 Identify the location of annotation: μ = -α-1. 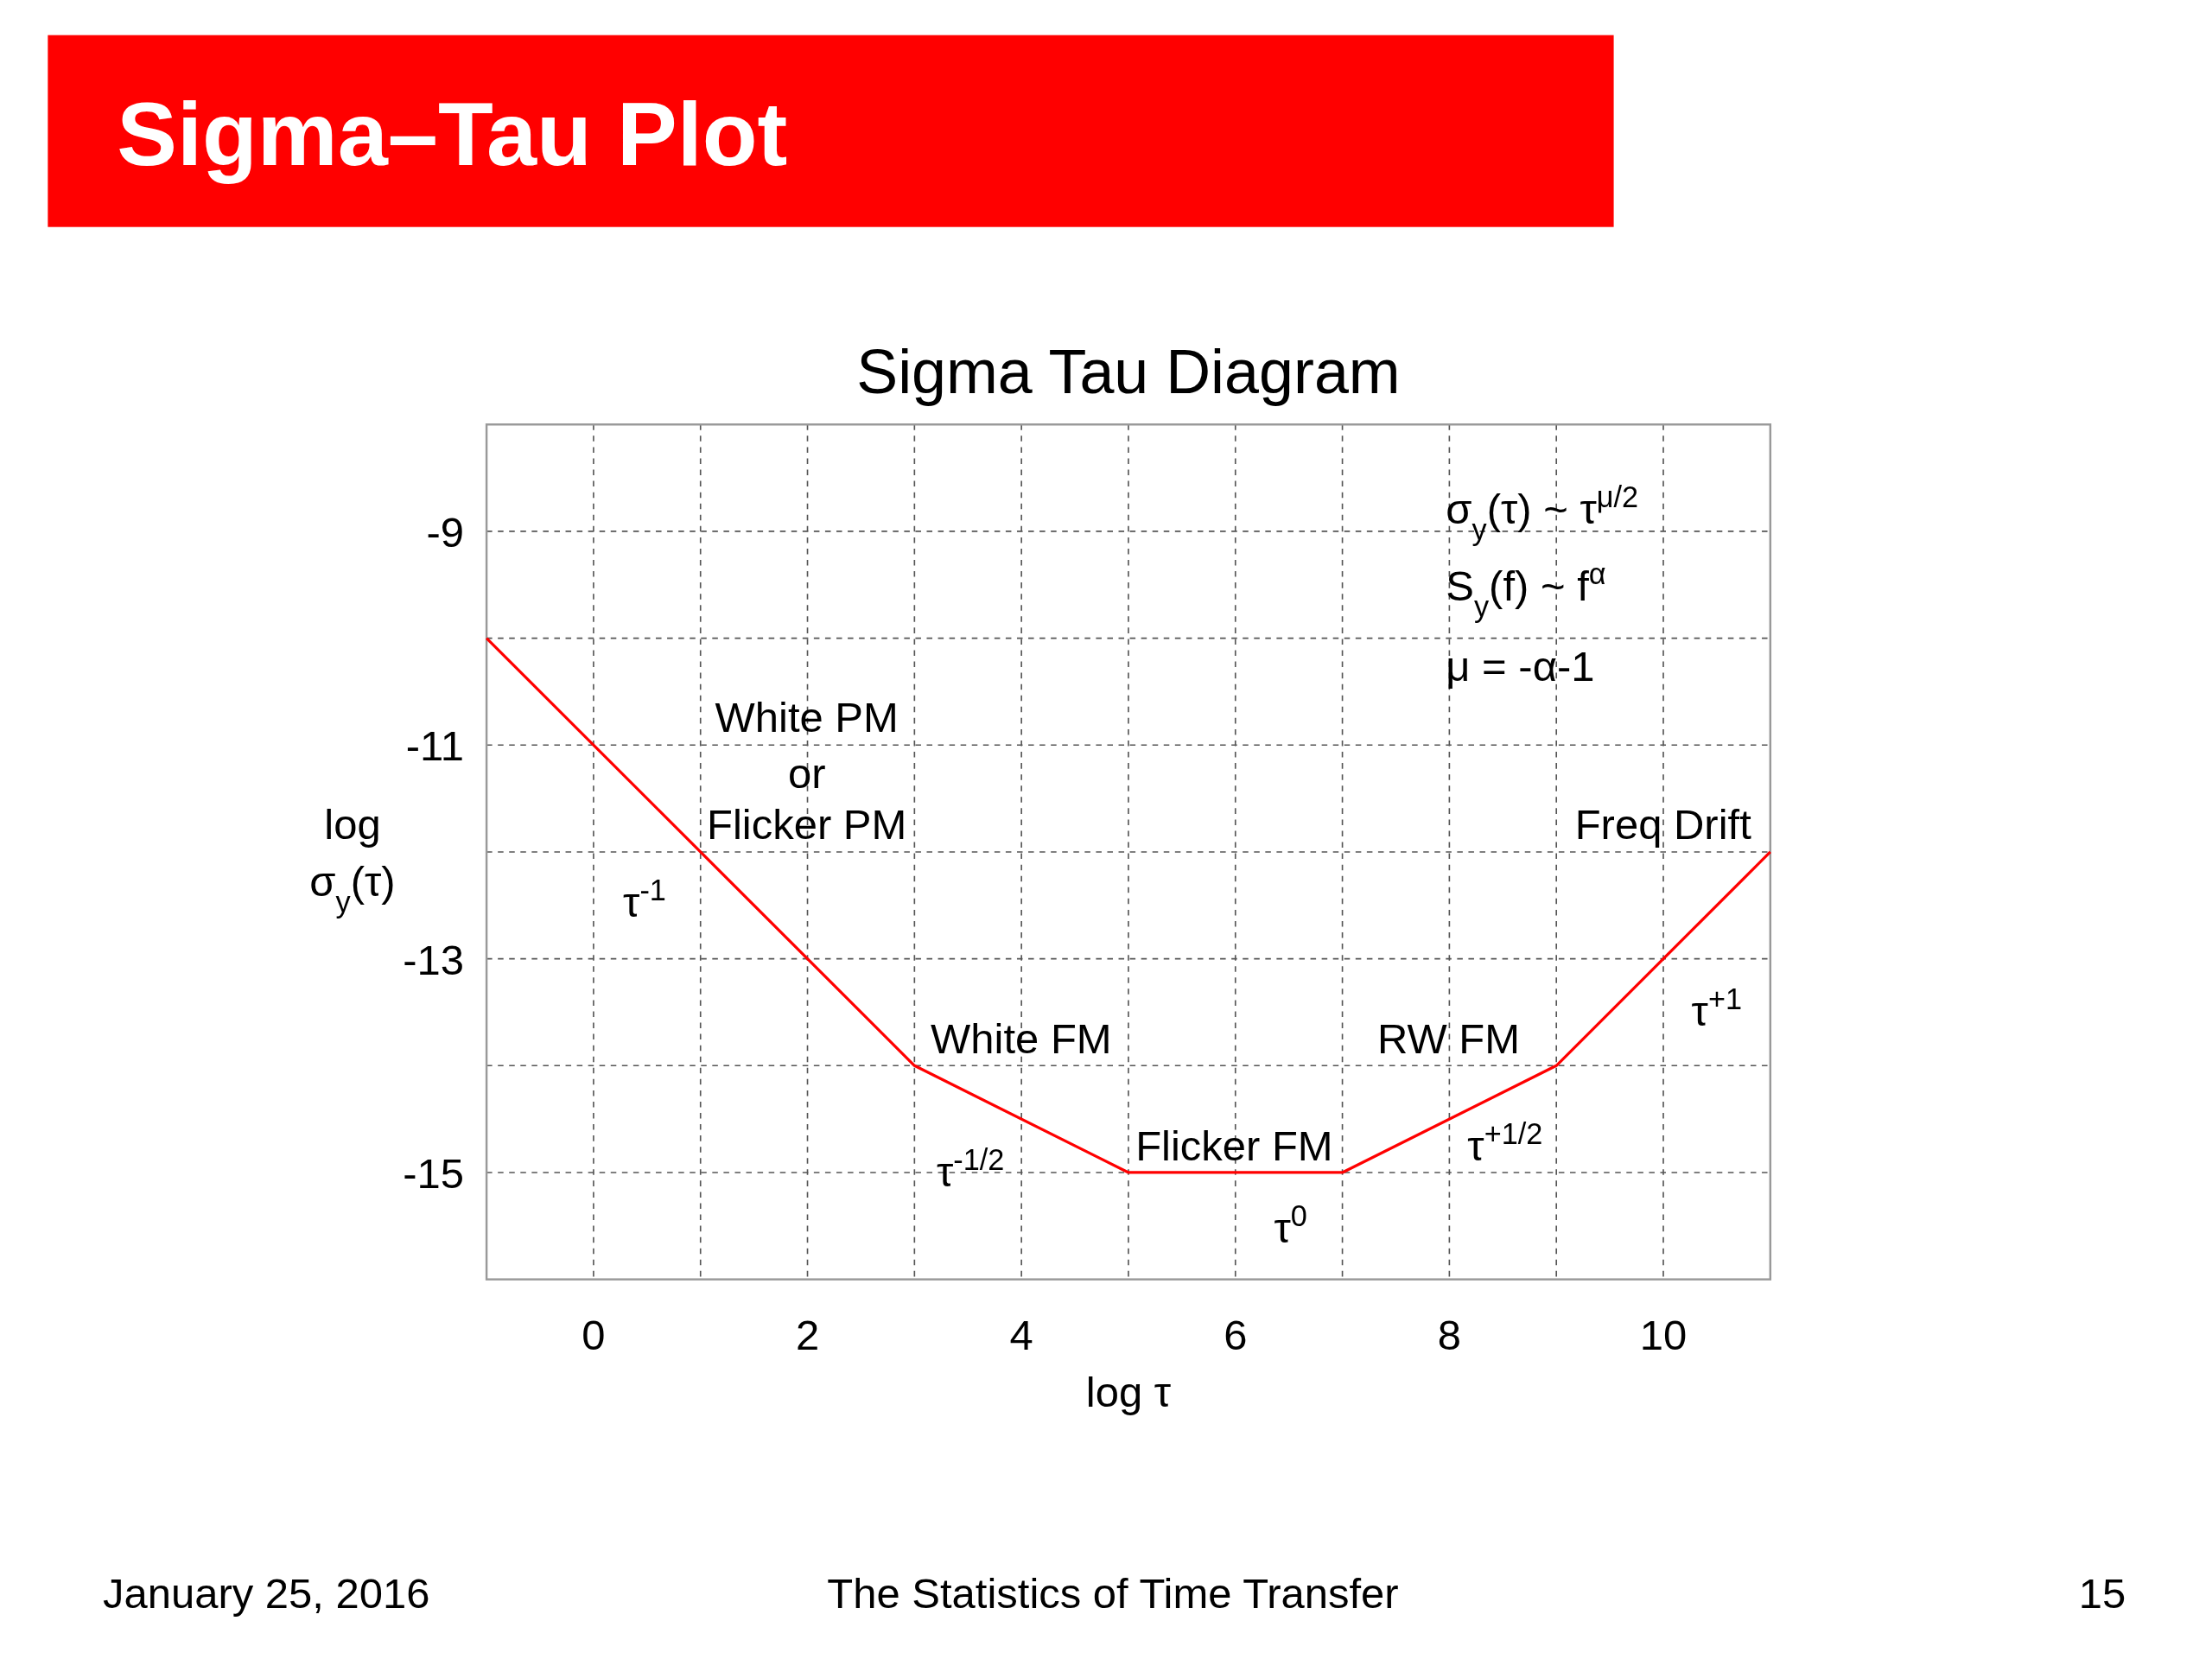
(1520, 666).